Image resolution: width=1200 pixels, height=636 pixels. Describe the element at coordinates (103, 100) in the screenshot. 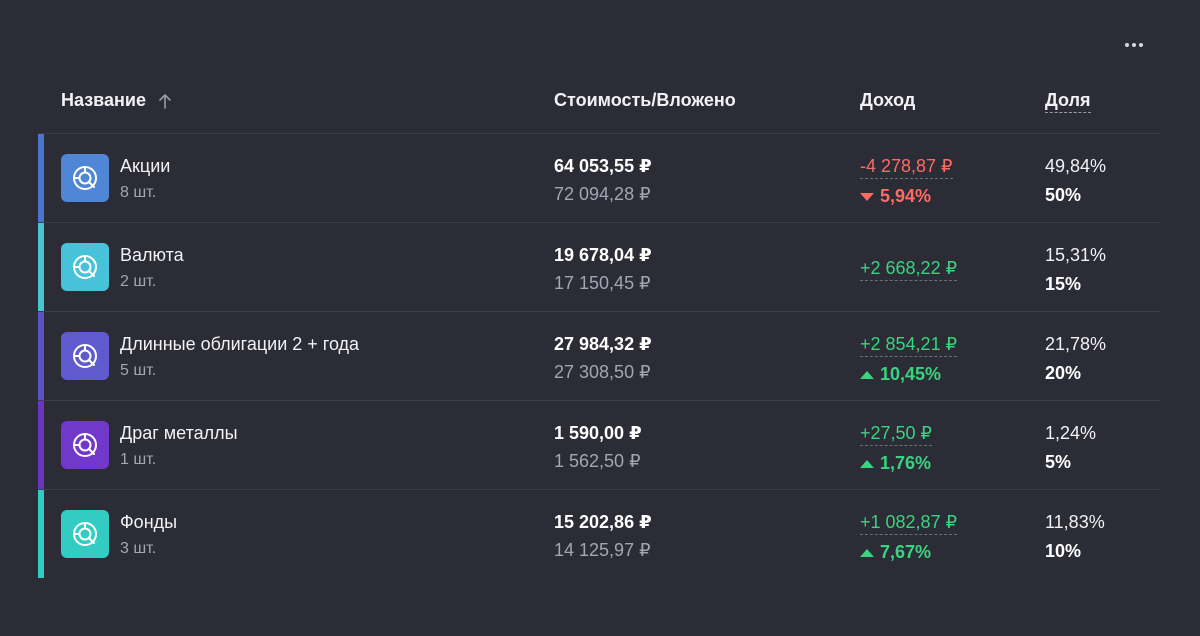

I see `column-header-name-label: Название` at that location.